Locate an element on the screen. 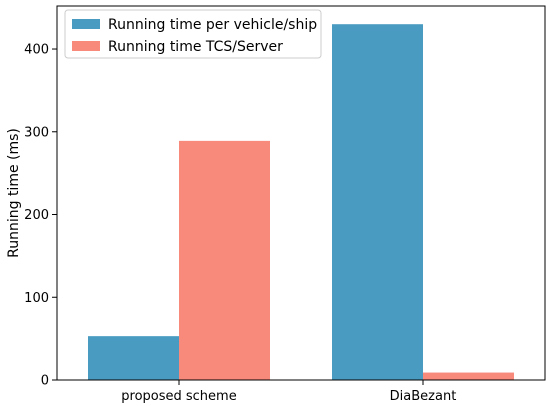 The width and height of the screenshot is (550, 406). y-tick-label: 0 is located at coordinates (45, 381).